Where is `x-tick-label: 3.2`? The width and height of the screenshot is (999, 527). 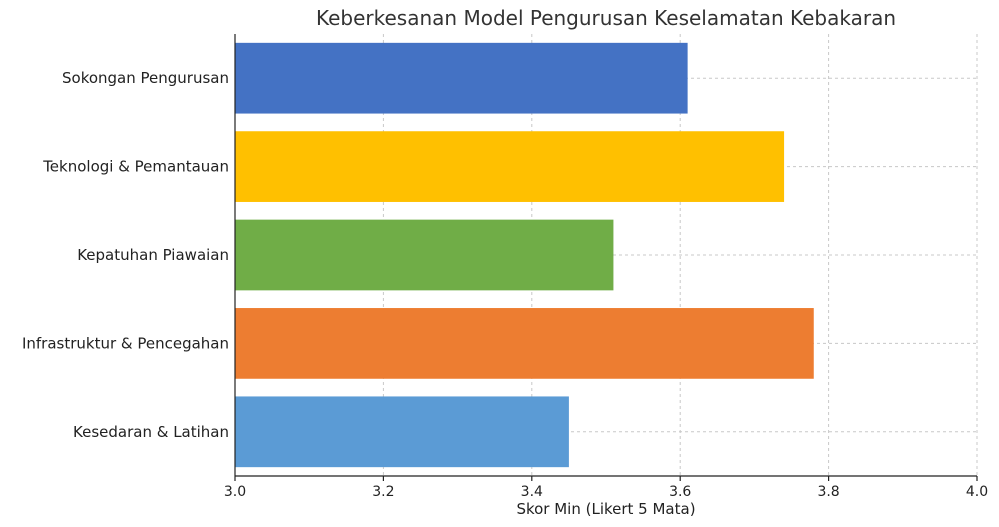 x-tick-label: 3.2 is located at coordinates (383, 492).